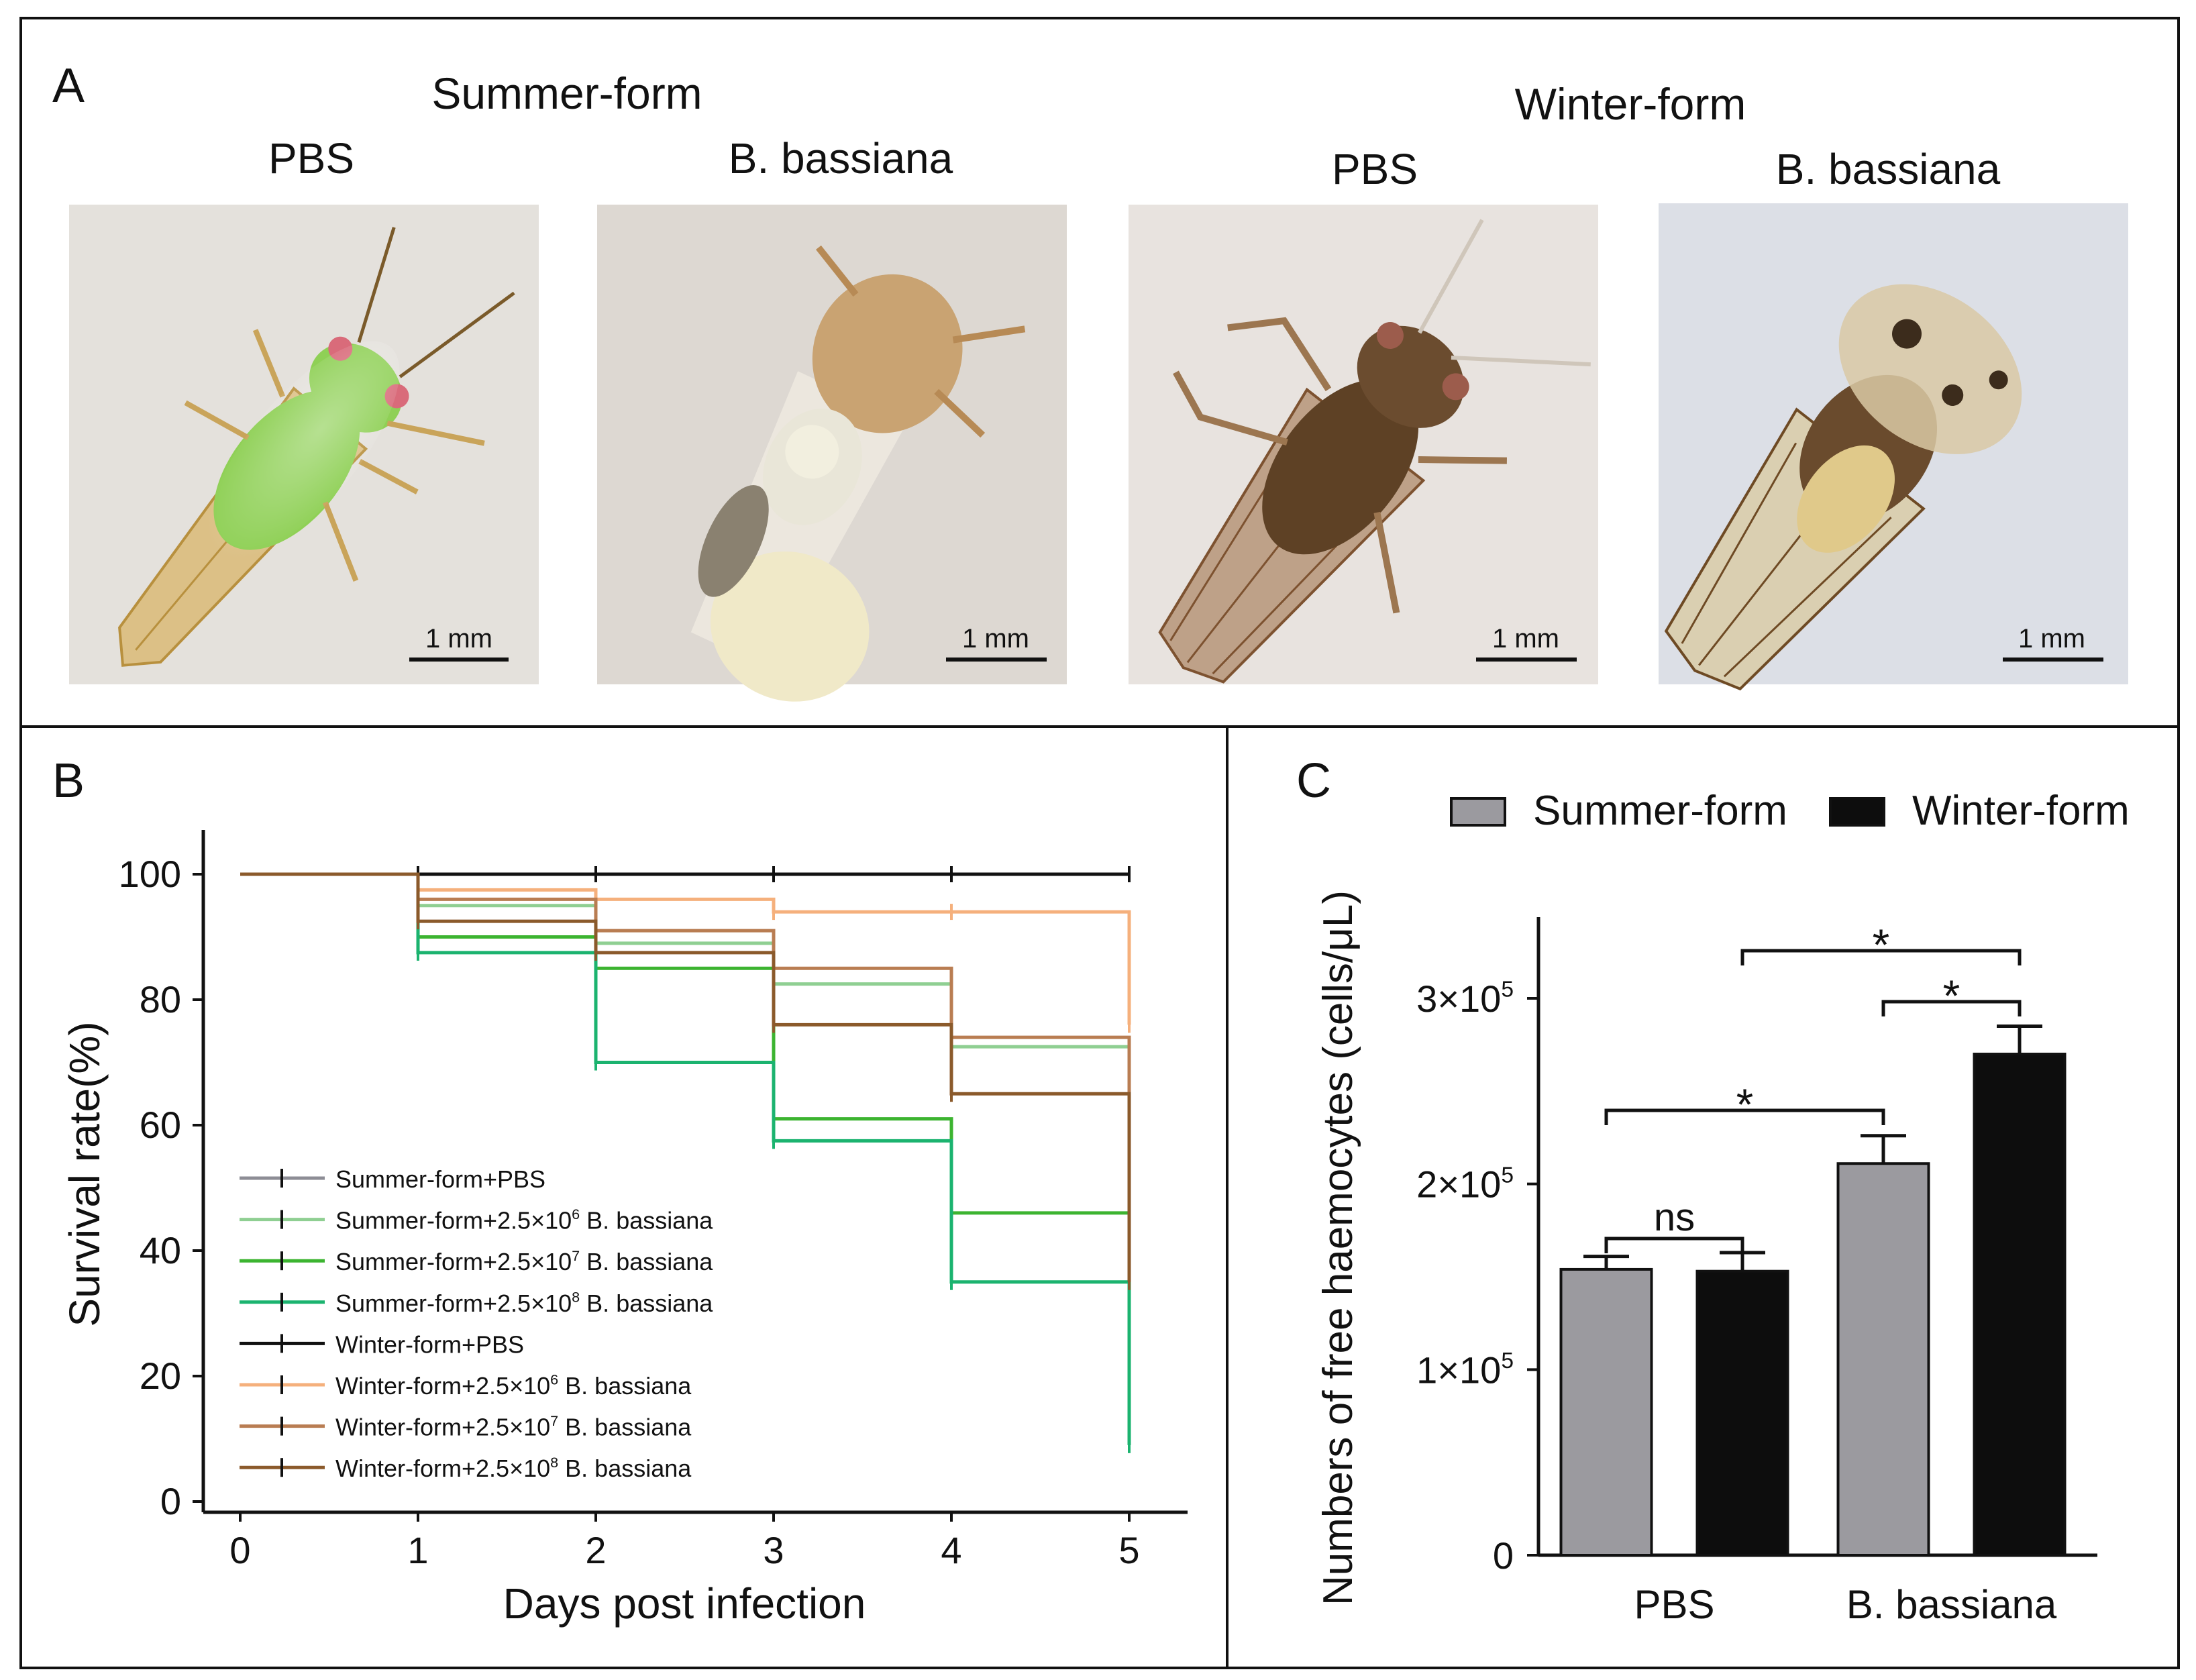 The width and height of the screenshot is (2196, 1680). What do you see at coordinates (160, 1376) in the screenshot?
I see `survival-y-tick-label: 20` at bounding box center [160, 1376].